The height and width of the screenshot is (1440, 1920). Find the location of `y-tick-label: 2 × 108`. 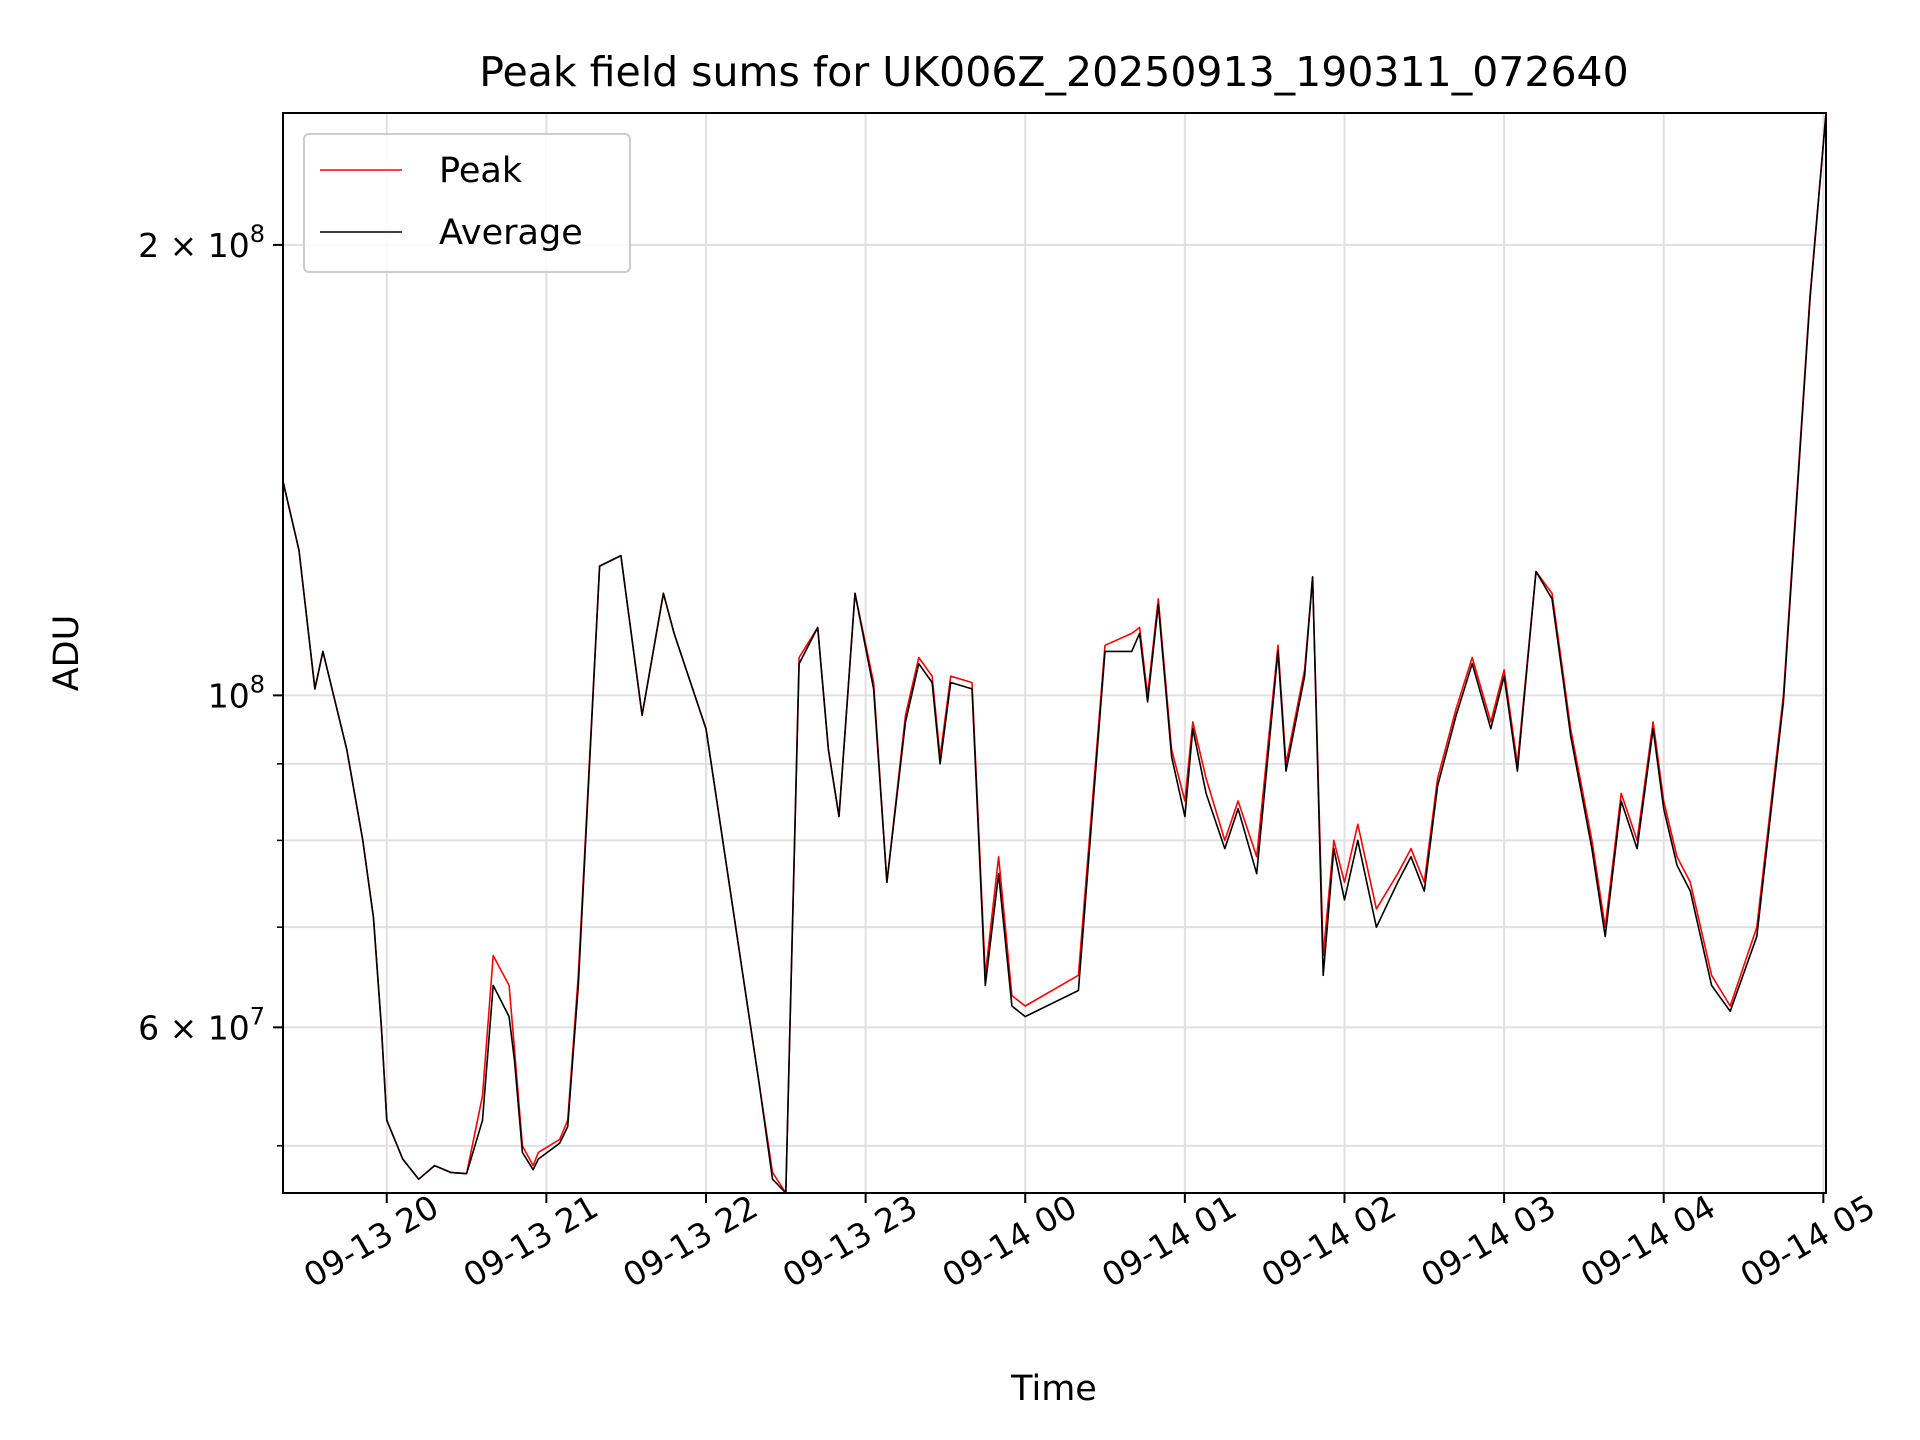

y-tick-label: 2 × 108 is located at coordinates (201, 242).